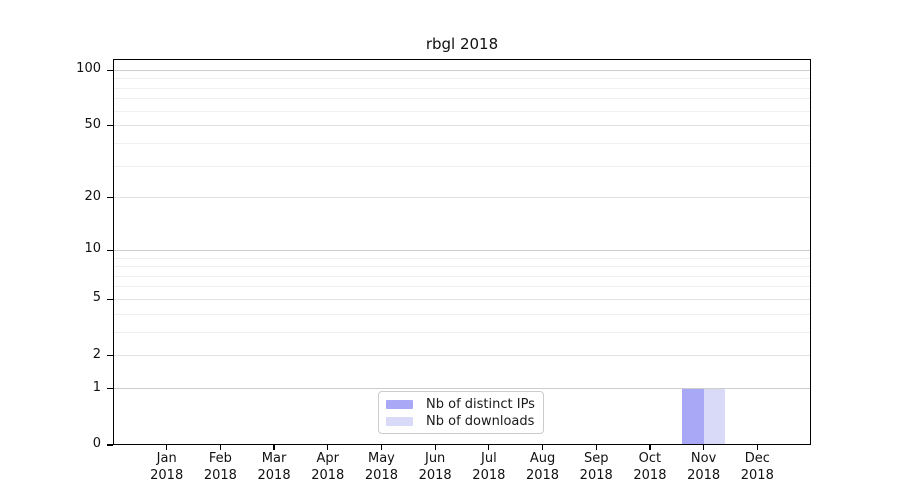 This screenshot has height=500, width=900. What do you see at coordinates (650, 467) in the screenshot?
I see `x-tick-label: Oct 2018` at bounding box center [650, 467].